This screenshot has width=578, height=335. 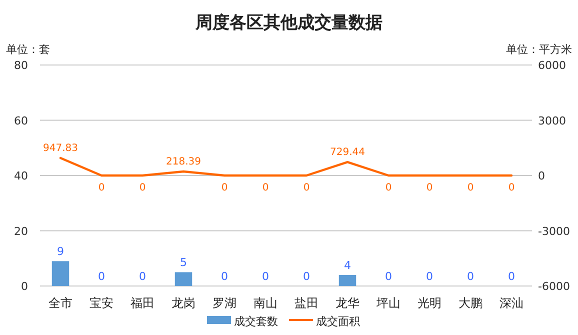 I want to click on data-label: 218.39, so click(x=183, y=162).